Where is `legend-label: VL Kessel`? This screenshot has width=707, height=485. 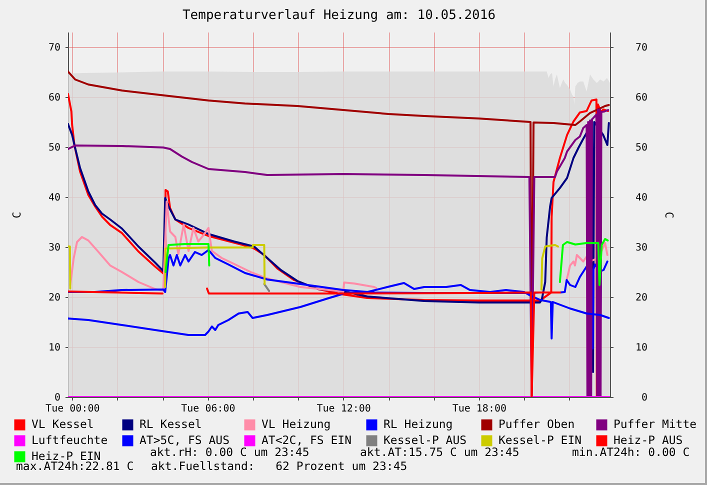
legend-label: VL Kessel is located at coordinates (63, 423).